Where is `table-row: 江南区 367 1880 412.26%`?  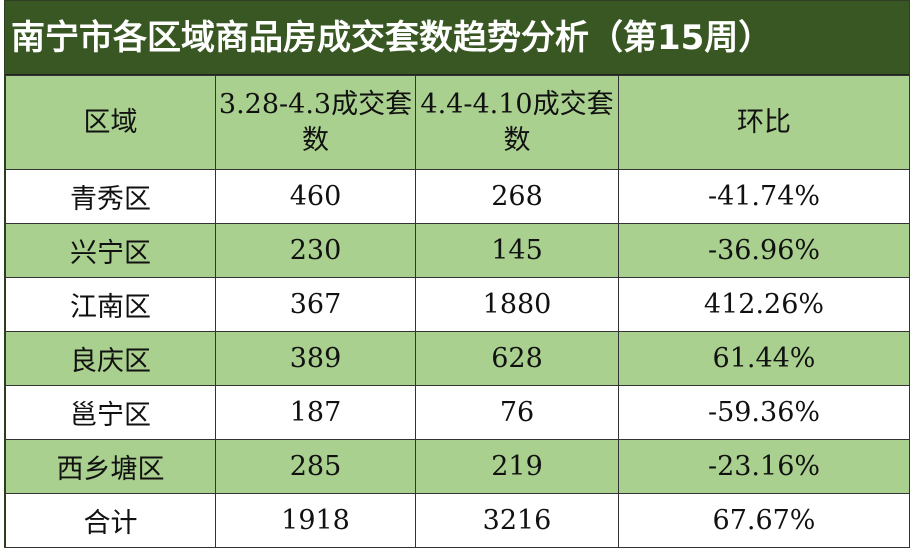 table-row: 江南区 367 1880 412.26% is located at coordinates (457, 304).